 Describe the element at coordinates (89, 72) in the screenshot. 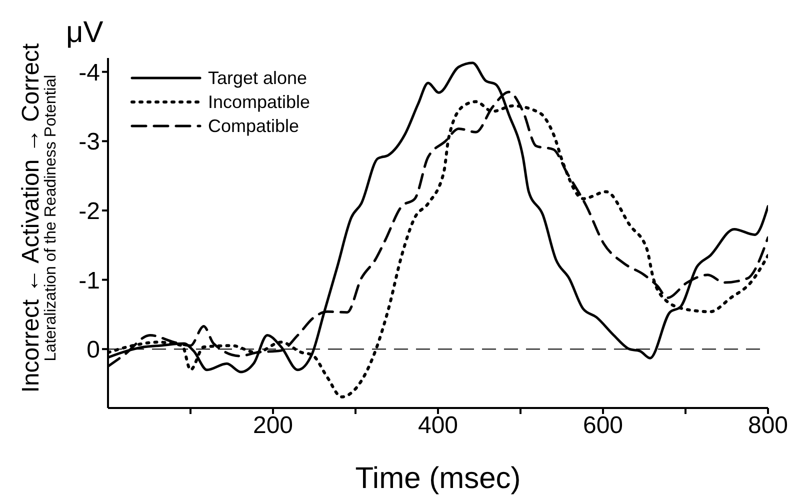

I see `y-tick-label: -4` at that location.